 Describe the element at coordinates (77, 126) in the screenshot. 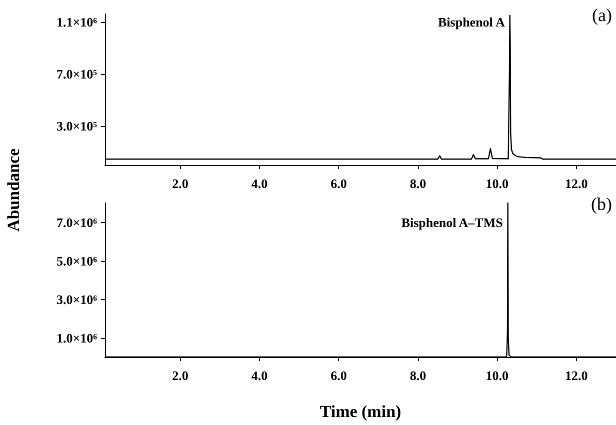

I see `y-tick-label: 3.0×10⁵` at that location.